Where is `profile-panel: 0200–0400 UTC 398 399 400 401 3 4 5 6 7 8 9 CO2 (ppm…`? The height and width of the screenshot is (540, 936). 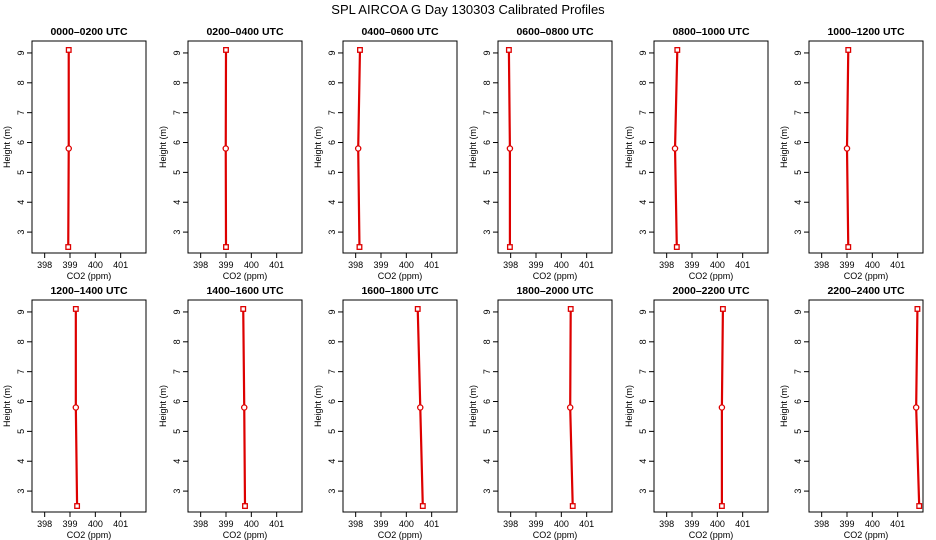 profile-panel: 0200–0400 UTC 398 399 400 401 3 4 5 6 7 8 9 CO2 (ppm… is located at coordinates (230, 153).